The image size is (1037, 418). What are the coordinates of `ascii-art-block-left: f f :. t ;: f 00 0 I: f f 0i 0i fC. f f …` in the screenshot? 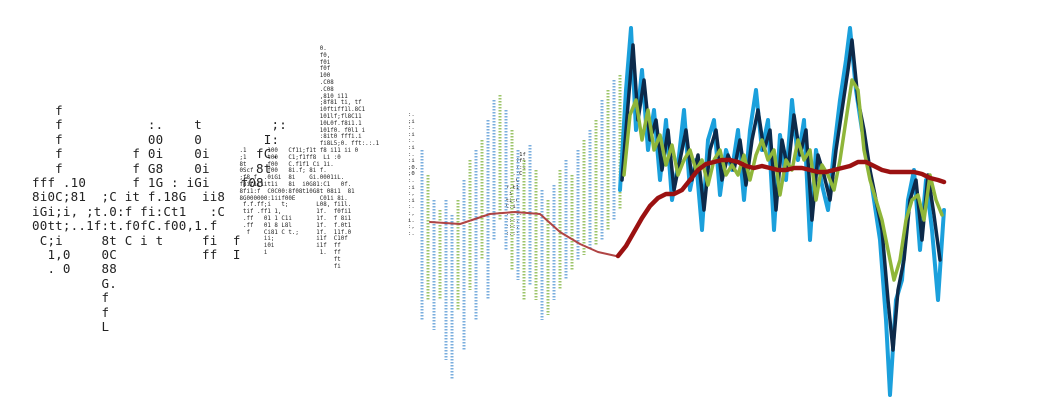 It's located at (159, 219).